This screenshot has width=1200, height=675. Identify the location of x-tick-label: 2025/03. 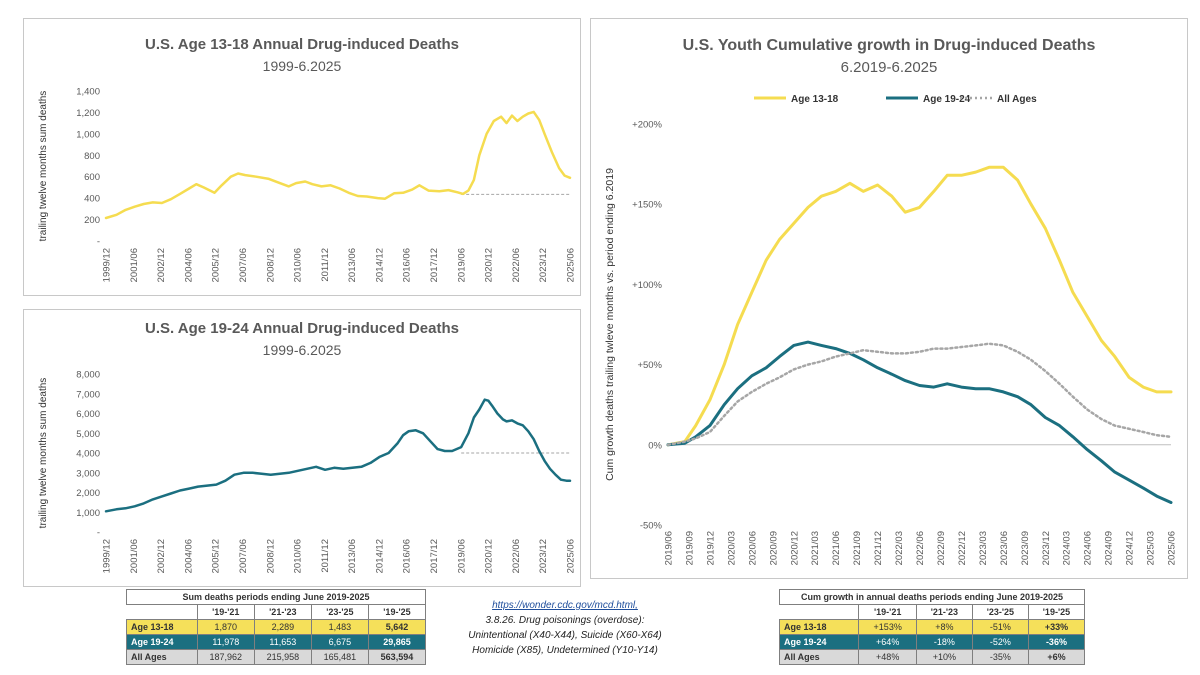
(1151, 548).